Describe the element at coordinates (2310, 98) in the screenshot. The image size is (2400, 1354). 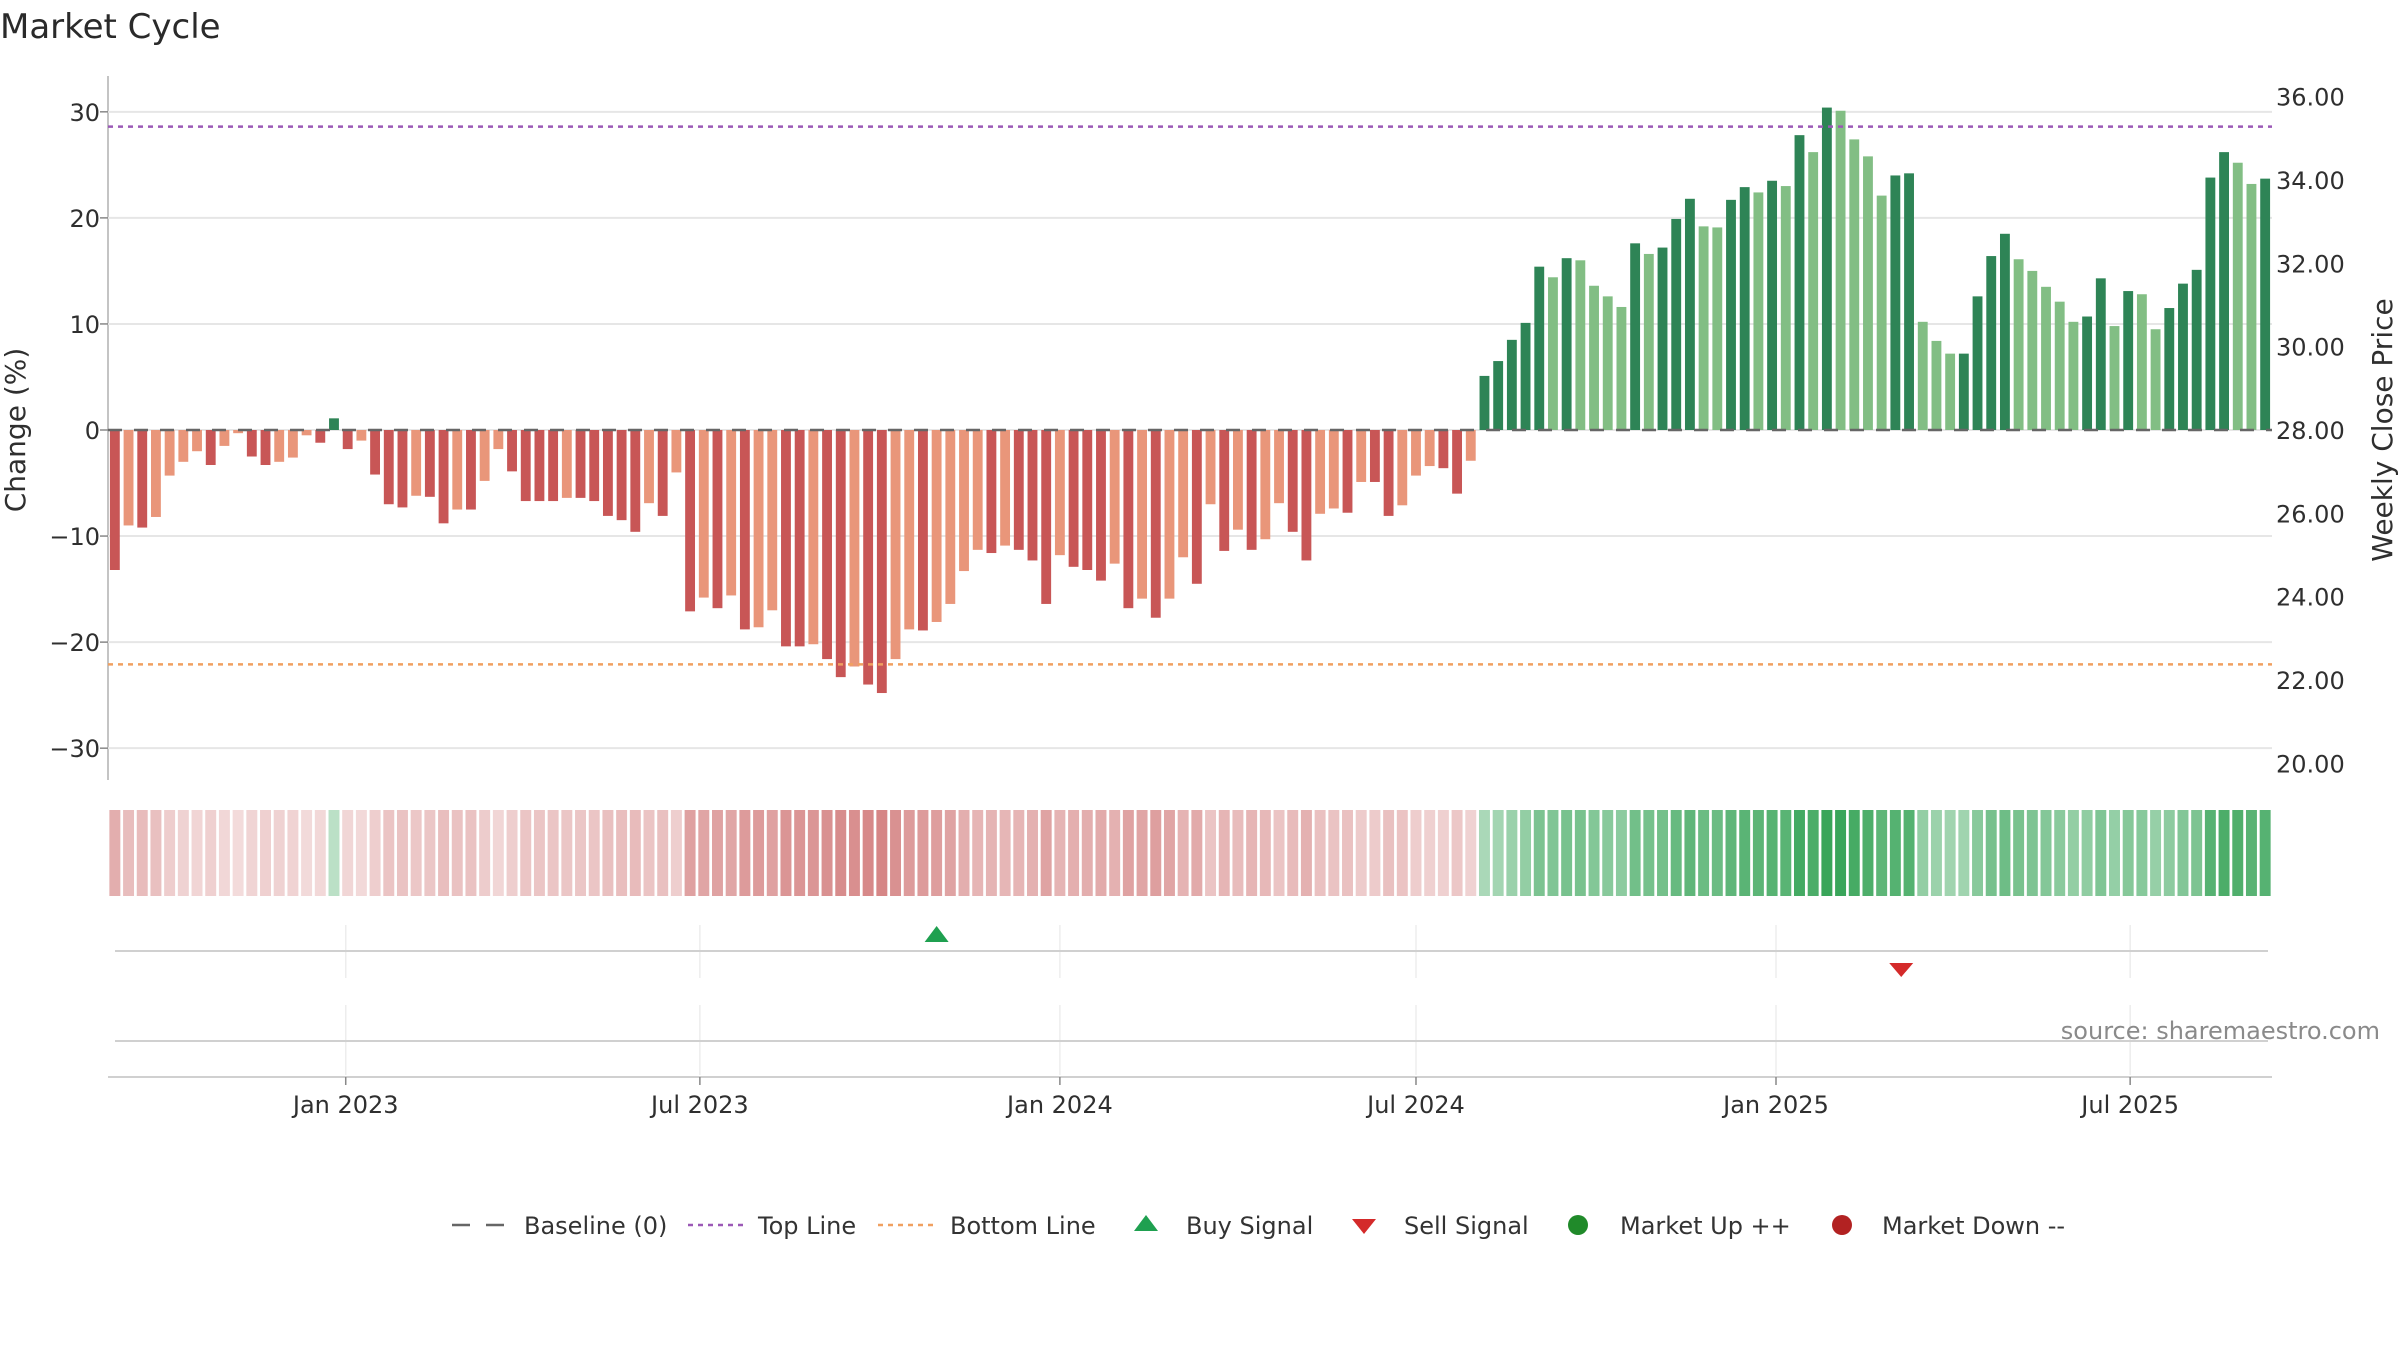
I see `y-right-tick-label: 36.00` at that location.